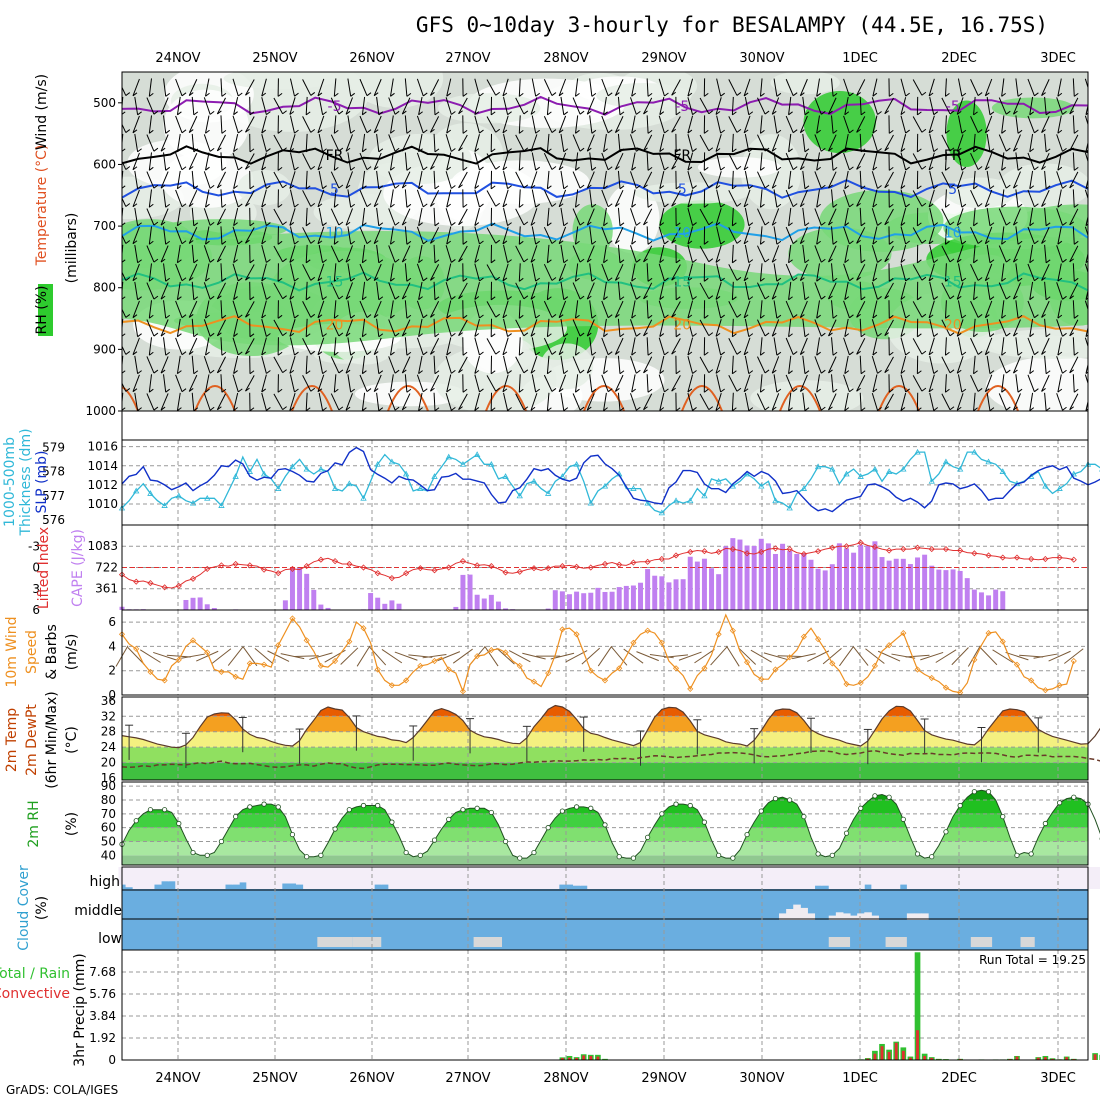  I want to click on precip-legend-total: Total / Rain, so click(35, 974).